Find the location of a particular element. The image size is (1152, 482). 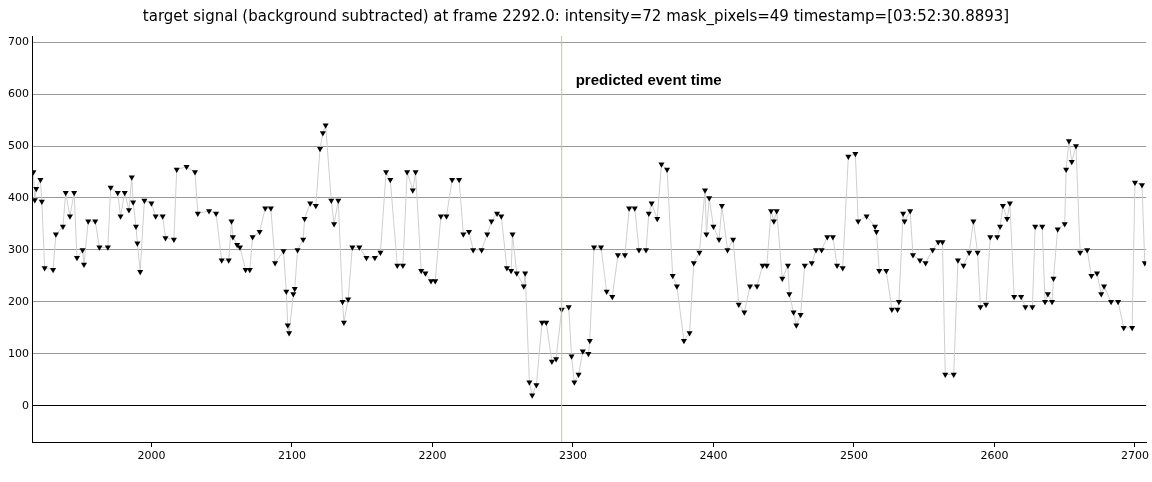

y-tick-label: 0 is located at coordinates (25, 405).